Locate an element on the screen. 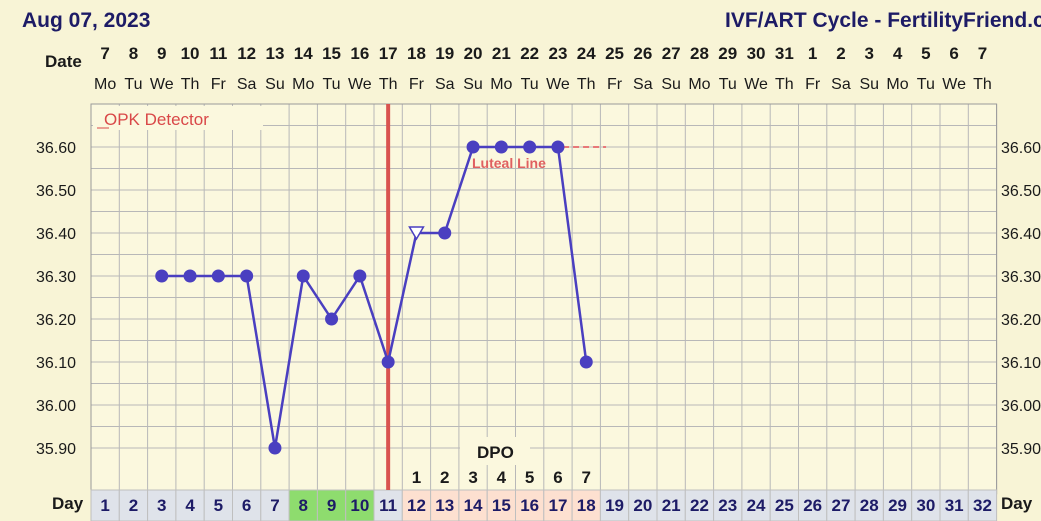 The width and height of the screenshot is (1041, 521). y-tick-label-right: 36.30 is located at coordinates (1021, 277).